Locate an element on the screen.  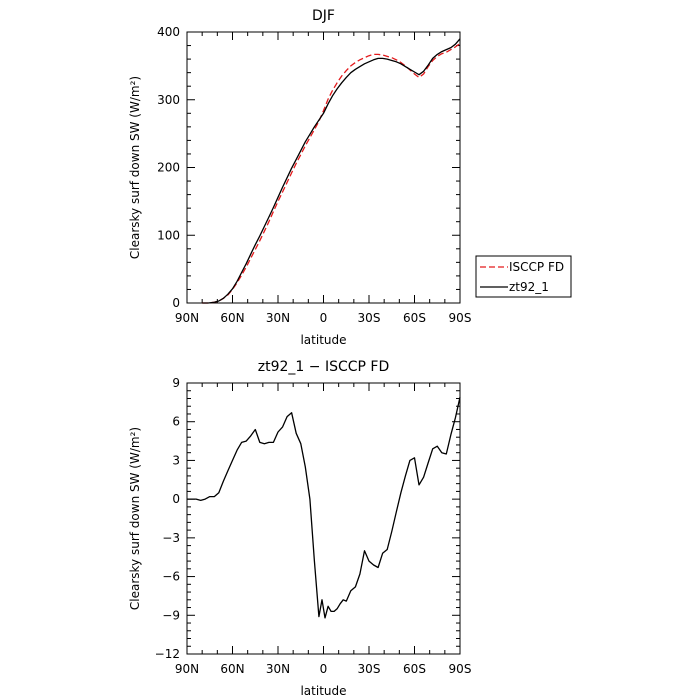
y-tick-label: −3 is located at coordinates (171, 538).